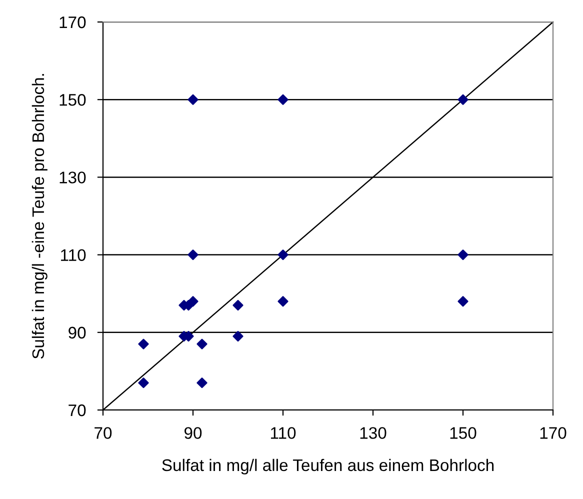 This screenshot has width=583, height=499. Describe the element at coordinates (283, 433) in the screenshot. I see `x-tick-label: 110` at that location.